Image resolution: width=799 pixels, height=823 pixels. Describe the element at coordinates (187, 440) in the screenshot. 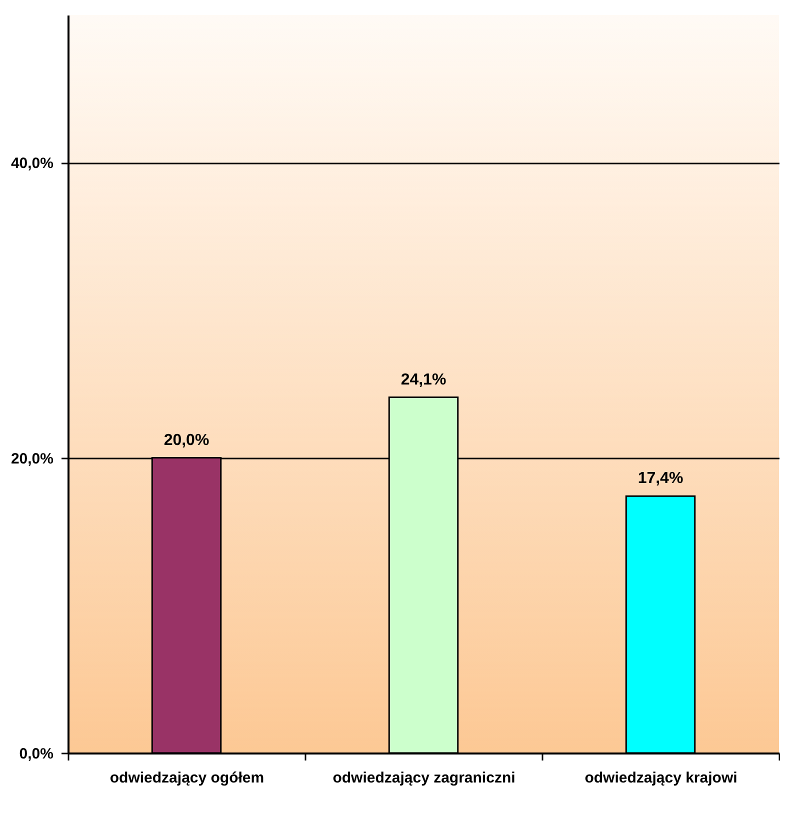

I see `data-label: 20,0%` at that location.